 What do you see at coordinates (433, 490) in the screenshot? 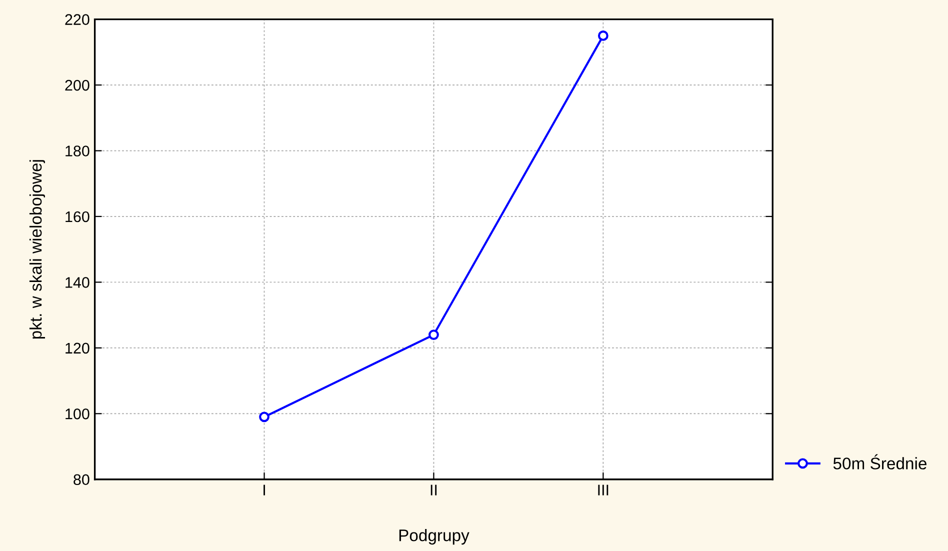
I see `x-tick-label: II` at bounding box center [433, 490].